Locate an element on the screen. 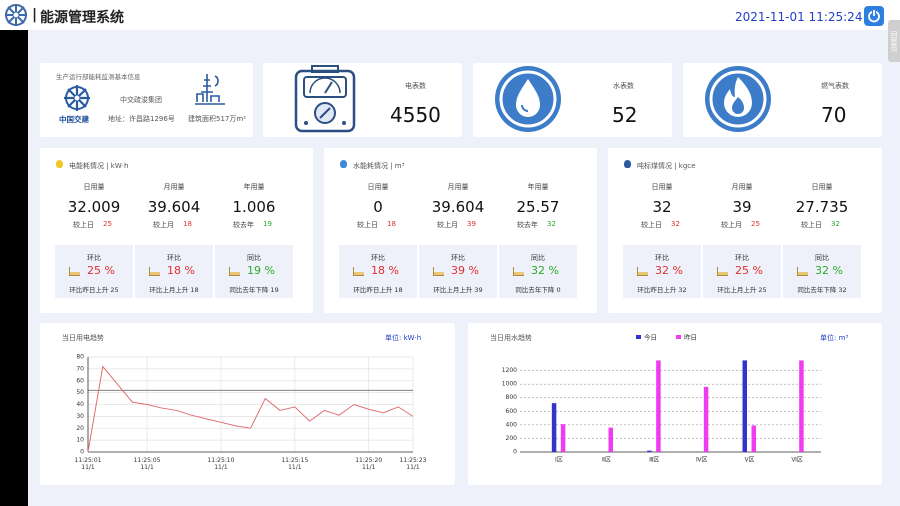 The width and height of the screenshot is (900, 506). stat-value: 32 is located at coordinates (662, 207).